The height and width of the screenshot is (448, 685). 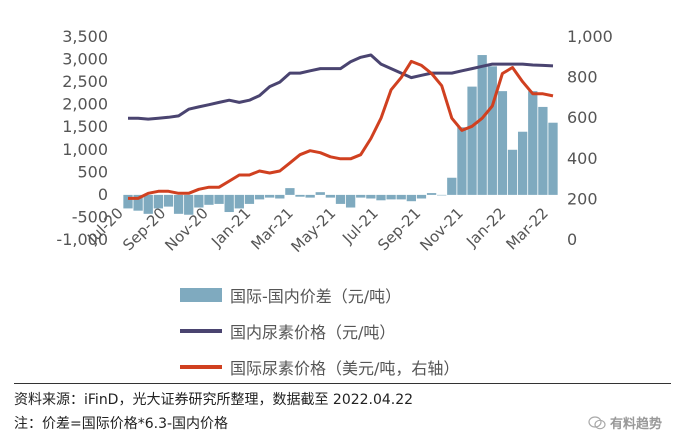 What do you see at coordinates (201, 295) in the screenshot?
I see `legend-swatch-spread` at bounding box center [201, 295].